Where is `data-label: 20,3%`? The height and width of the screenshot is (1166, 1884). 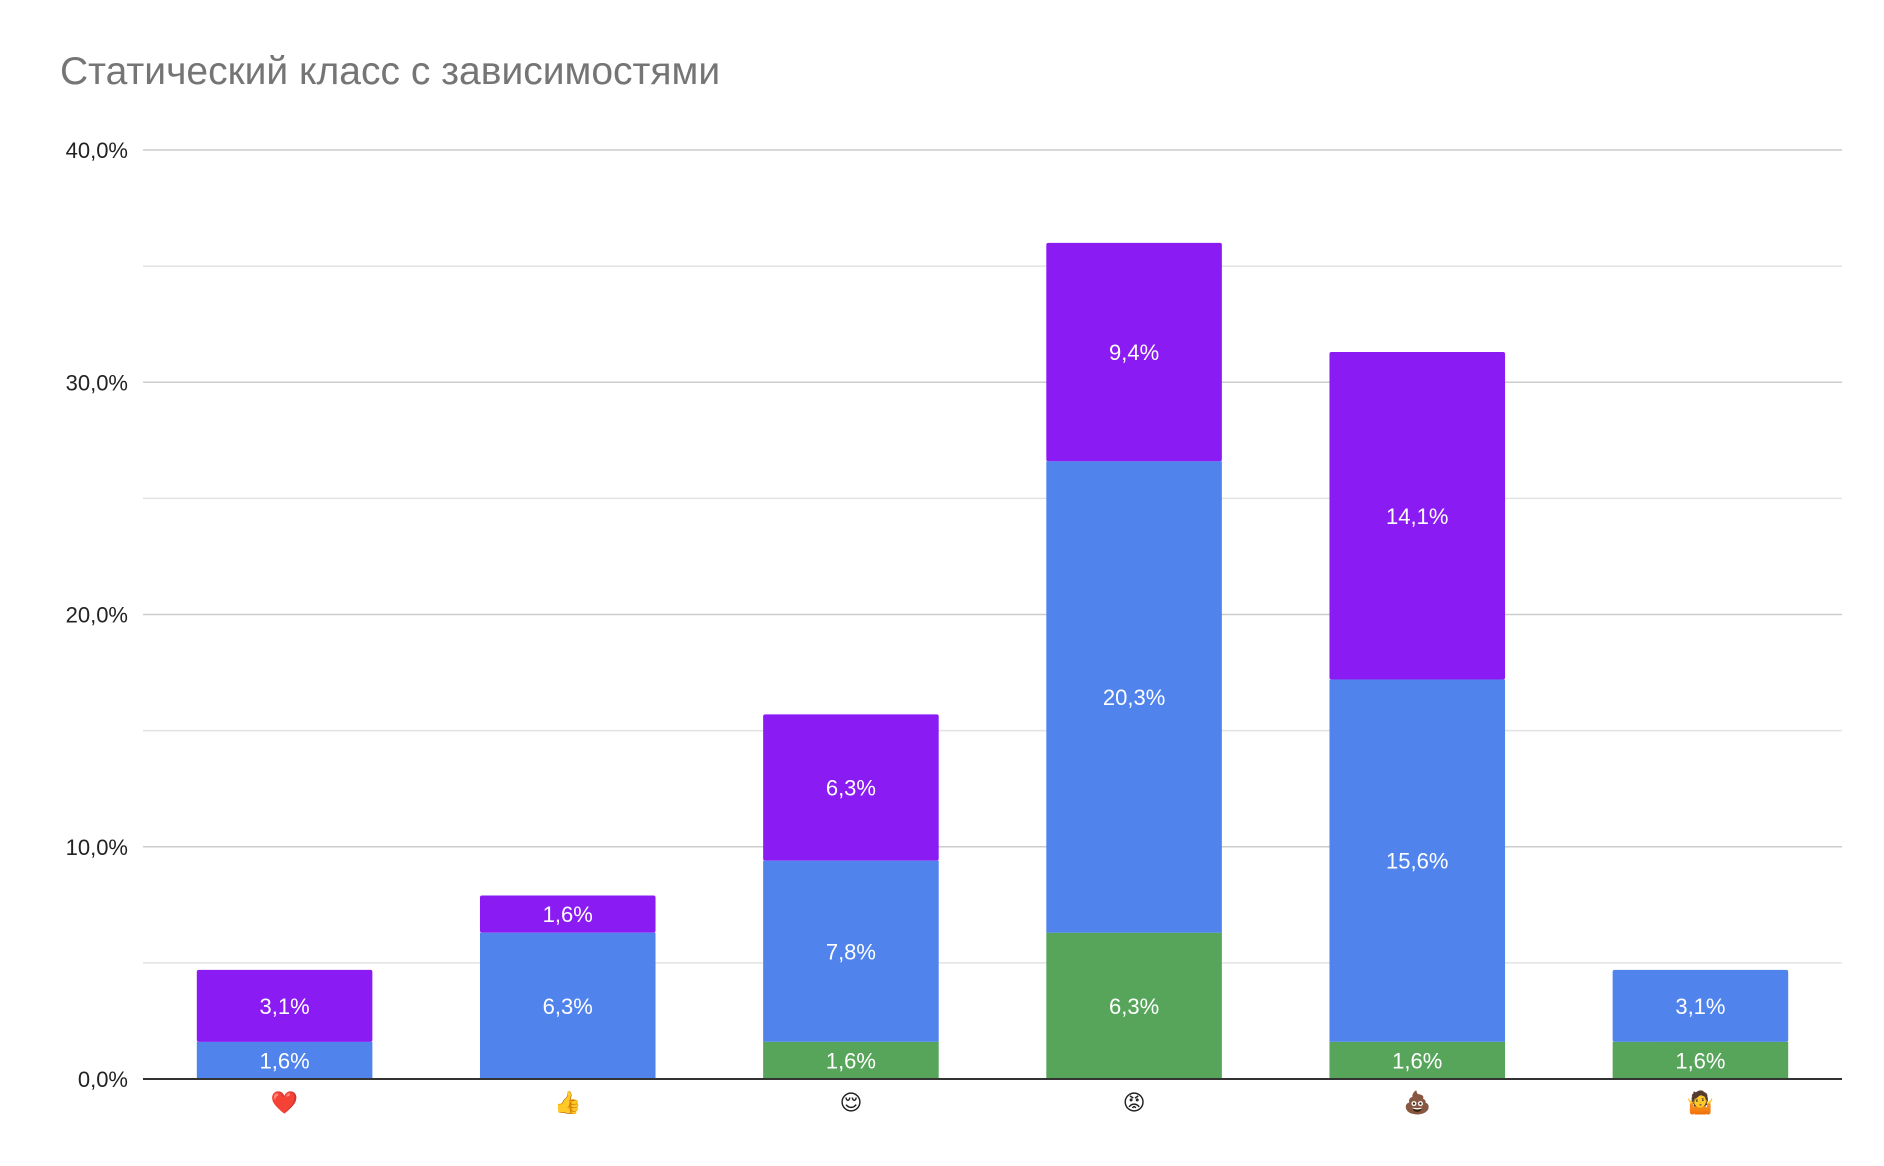 data-label: 20,3% is located at coordinates (1134, 697).